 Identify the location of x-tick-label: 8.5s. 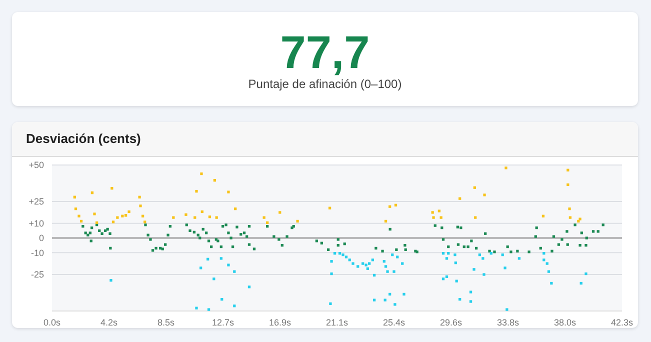
(166, 322).